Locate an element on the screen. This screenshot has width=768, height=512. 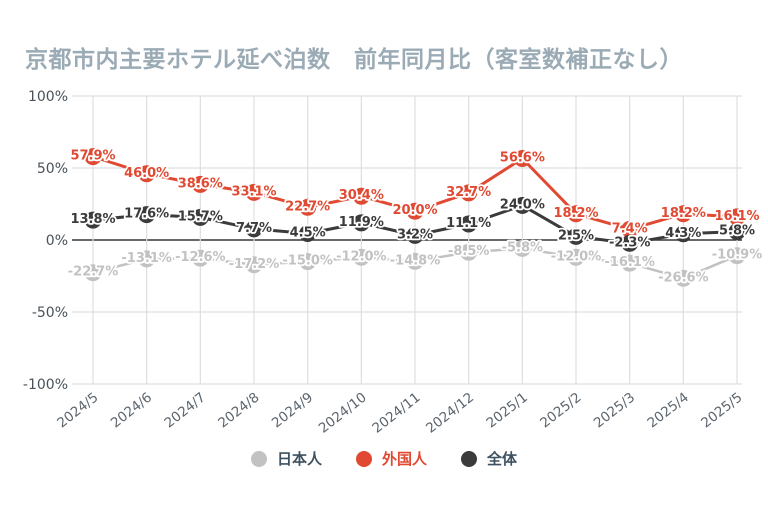
data-label: 4.3% is located at coordinates (683, 233).